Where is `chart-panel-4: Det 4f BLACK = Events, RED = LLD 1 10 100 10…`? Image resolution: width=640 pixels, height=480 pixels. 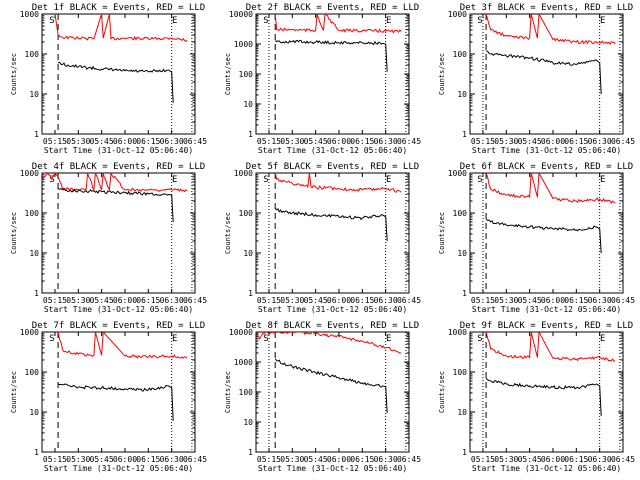
chart-panel-4: Det 4f BLACK = Events, RED = LLD 1 10 100 10… is located at coordinates (108, 238).